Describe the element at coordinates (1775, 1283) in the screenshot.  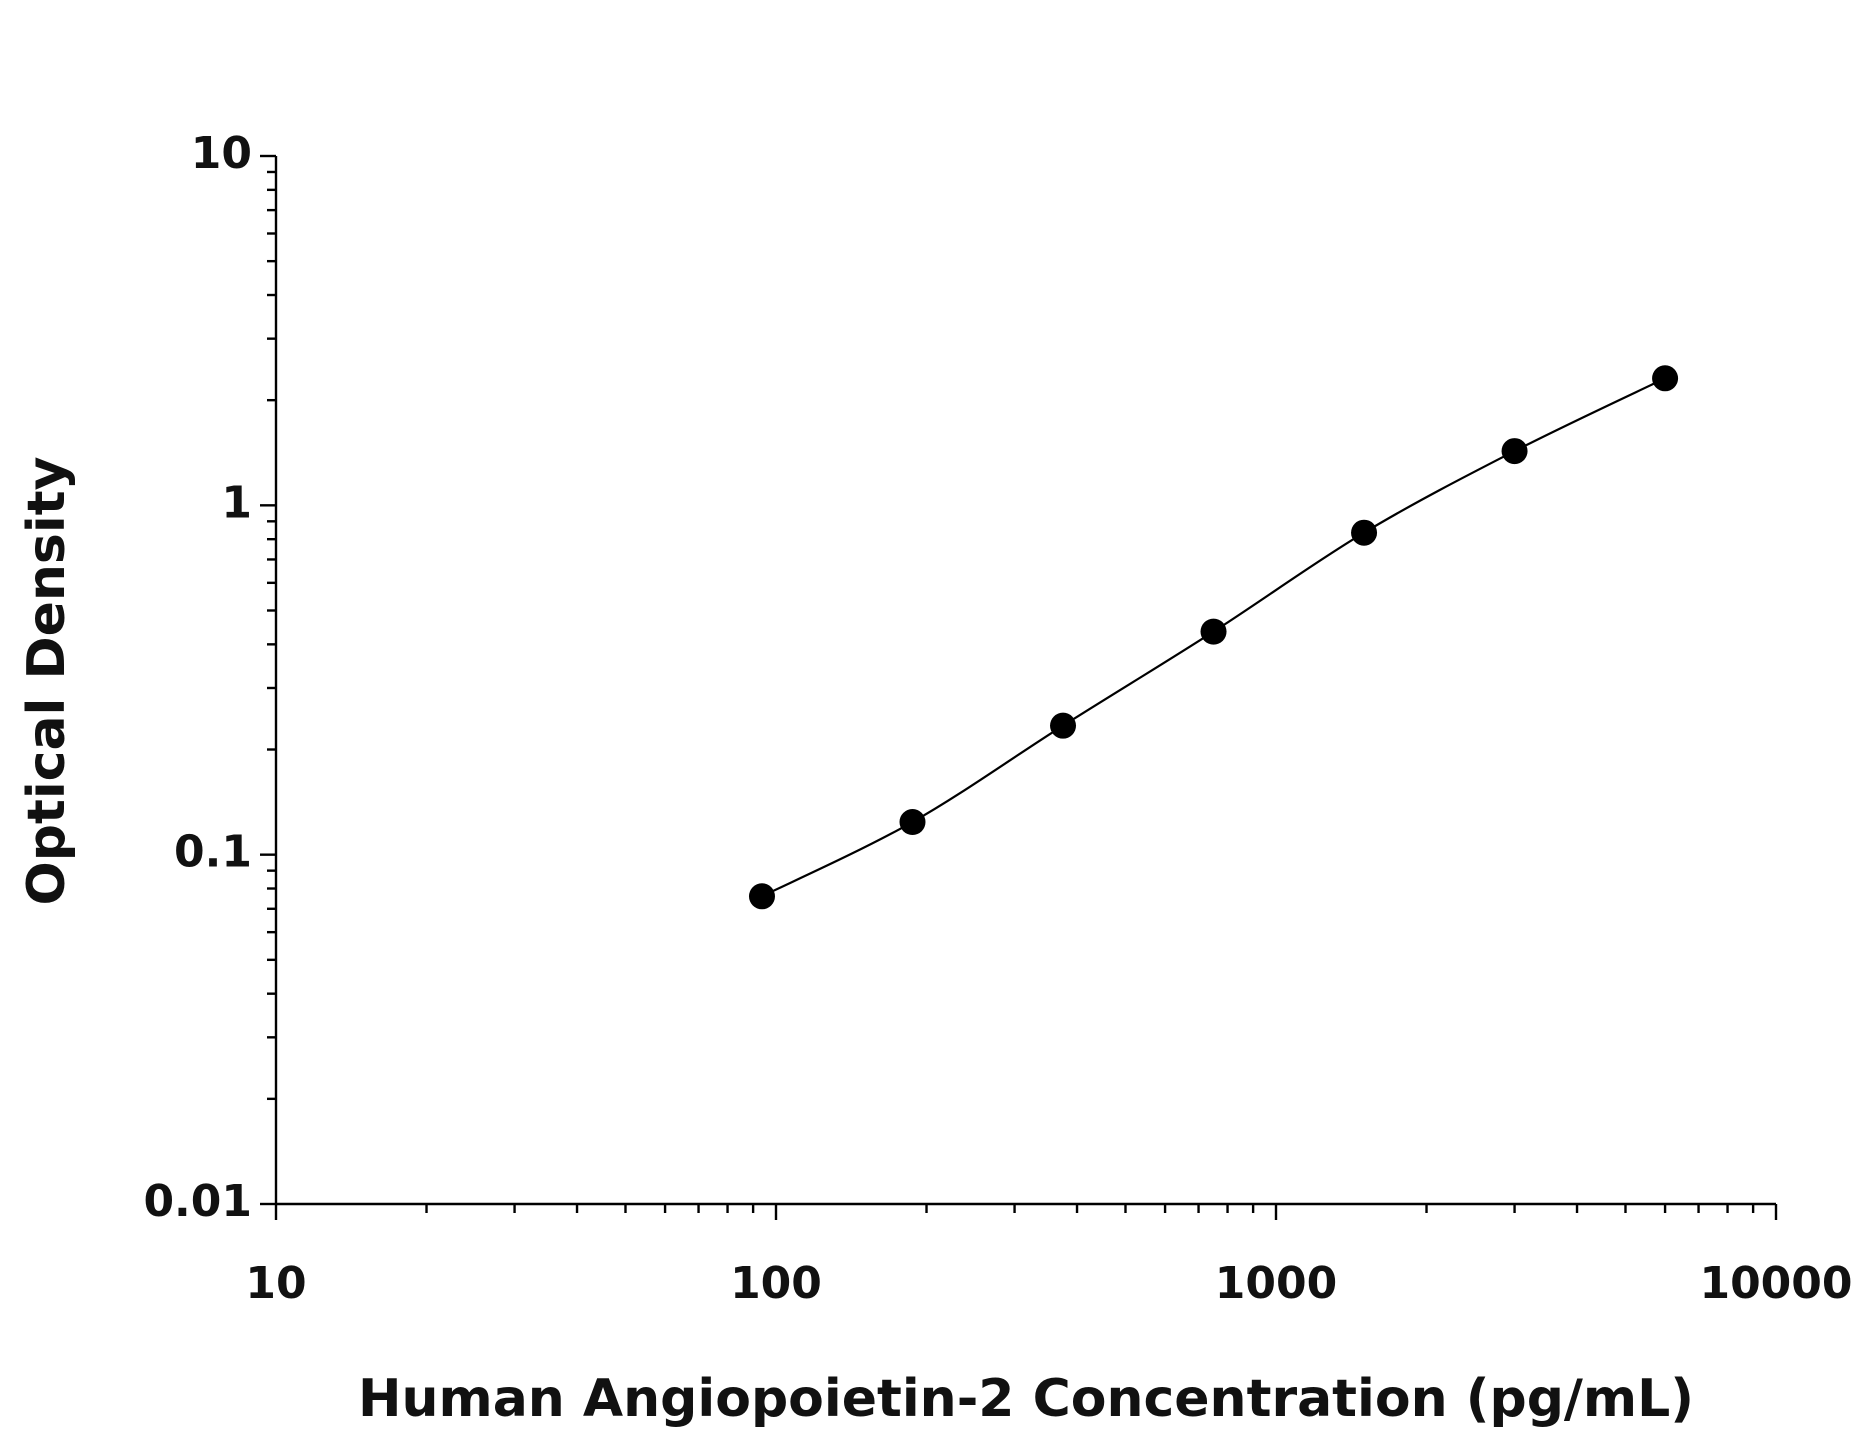
I see `x-tick-label: 10000` at that location.